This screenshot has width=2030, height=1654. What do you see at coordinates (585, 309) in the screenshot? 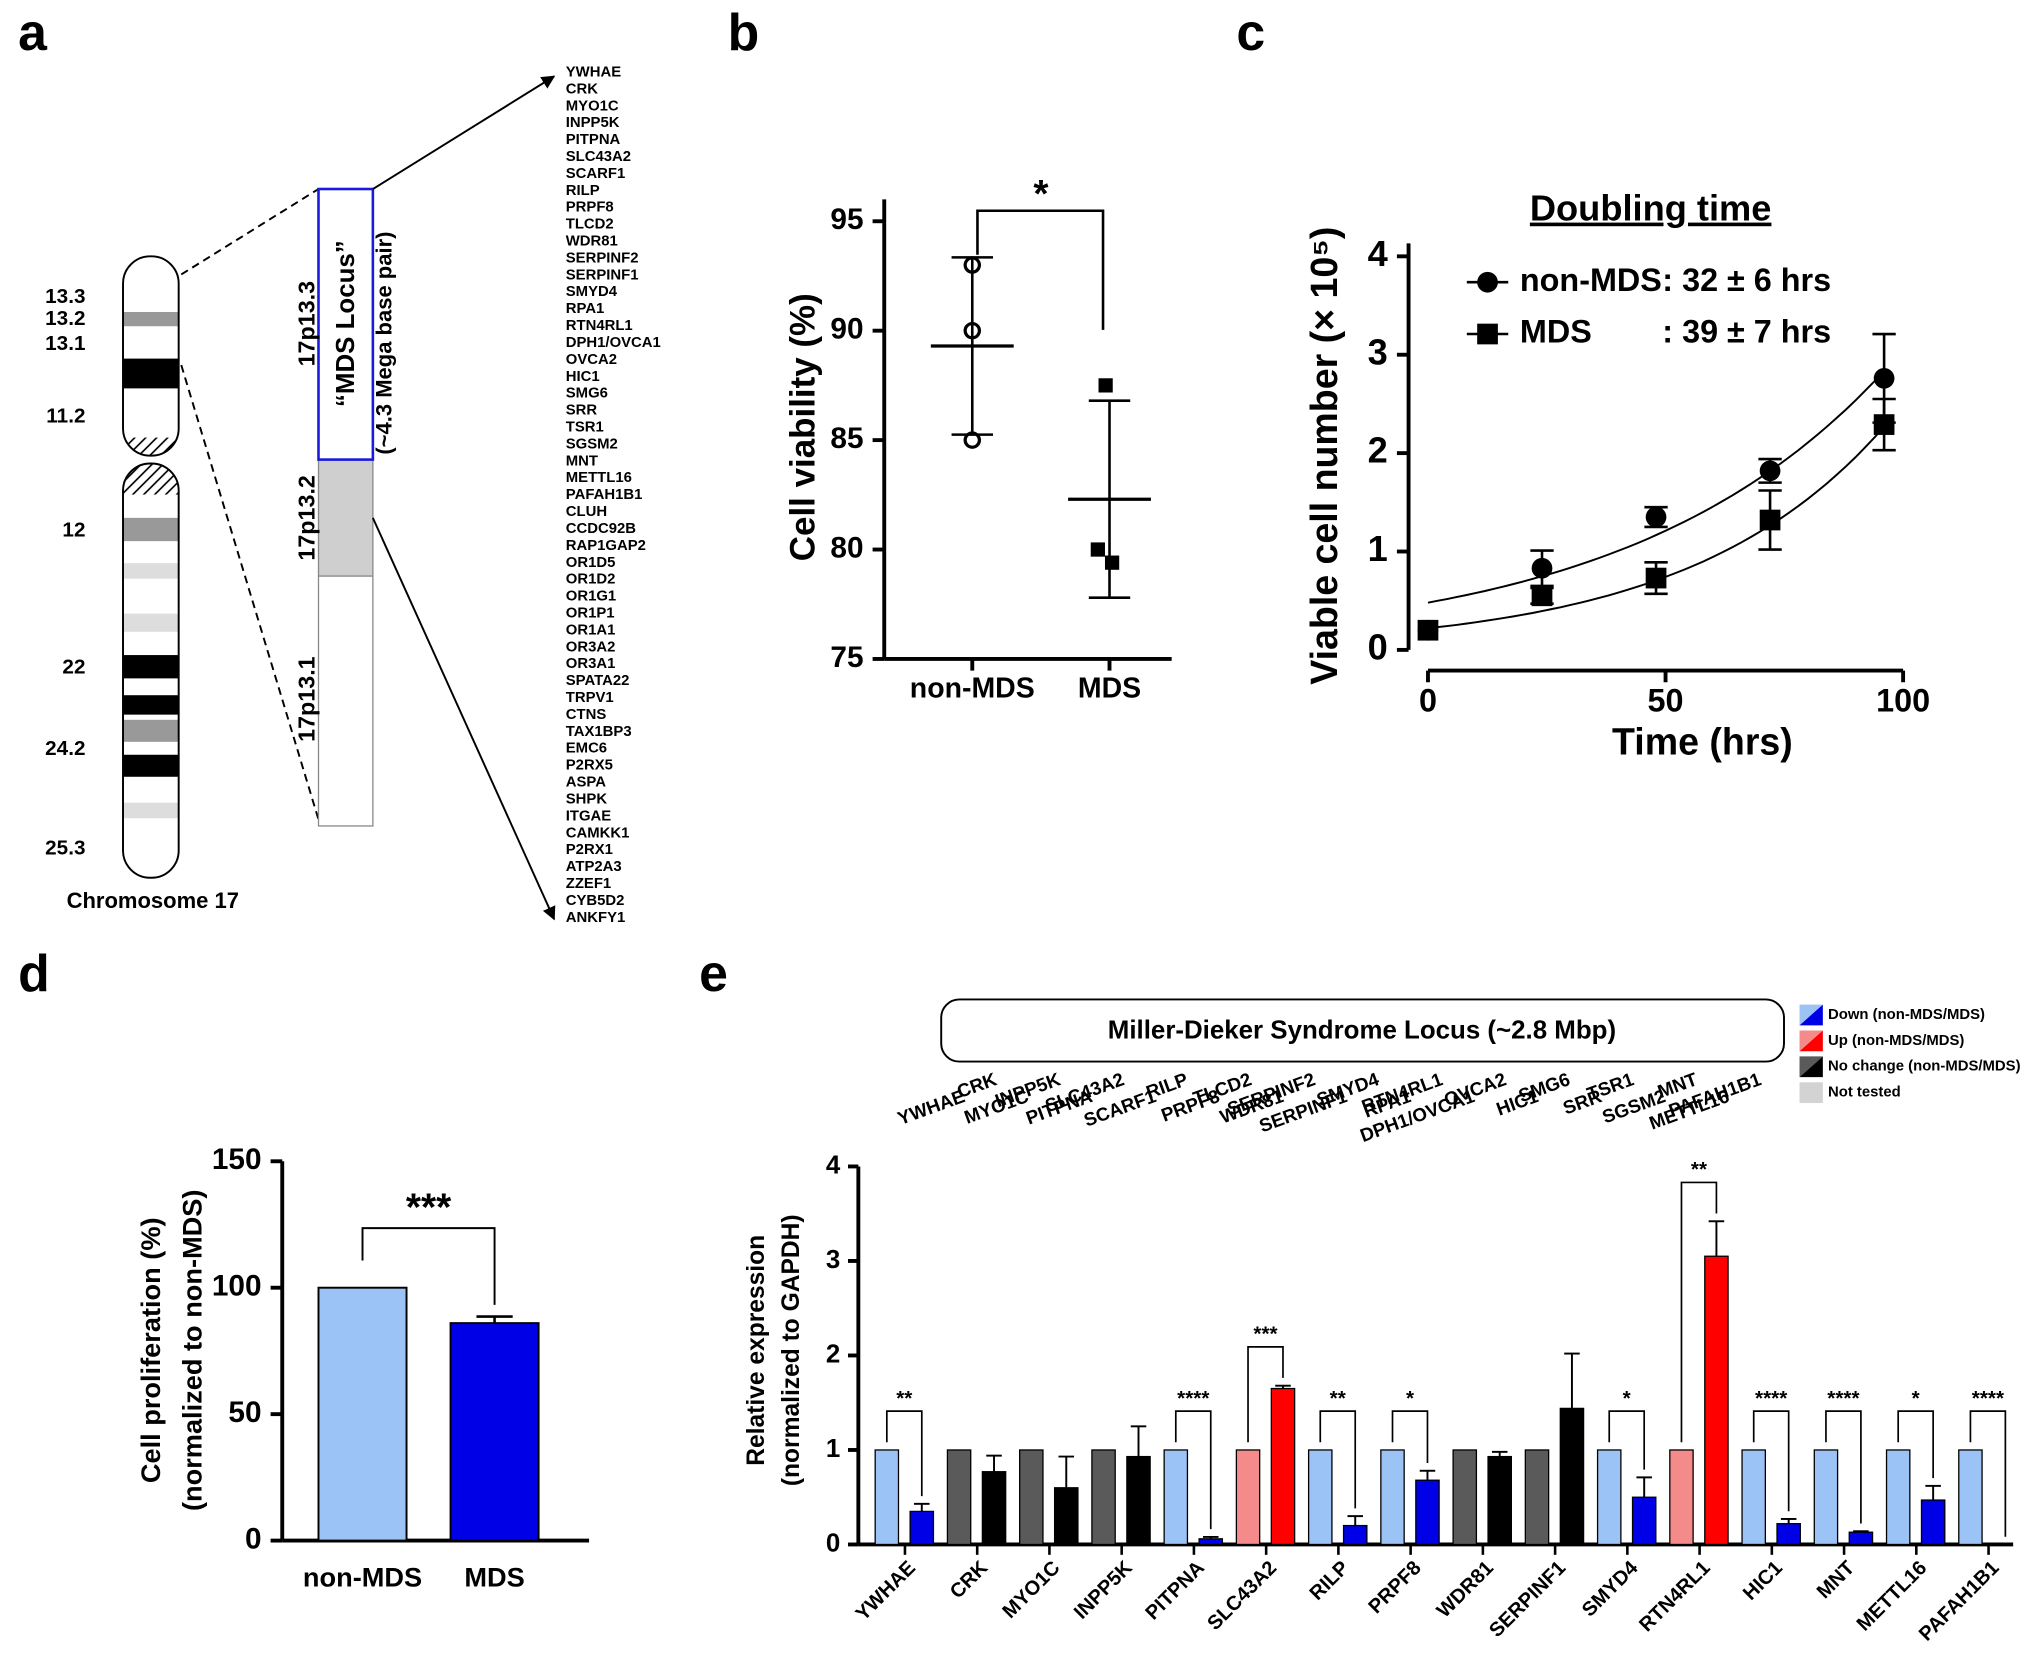
I see `gene-name: RPA1` at bounding box center [585, 309].